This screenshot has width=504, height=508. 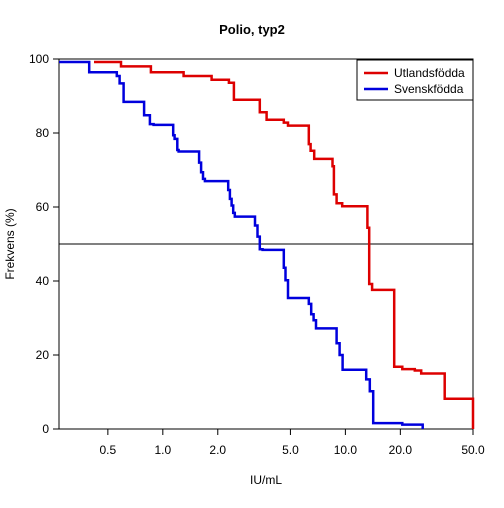 I want to click on x-tick-label: 0.5, so click(x=108, y=450).